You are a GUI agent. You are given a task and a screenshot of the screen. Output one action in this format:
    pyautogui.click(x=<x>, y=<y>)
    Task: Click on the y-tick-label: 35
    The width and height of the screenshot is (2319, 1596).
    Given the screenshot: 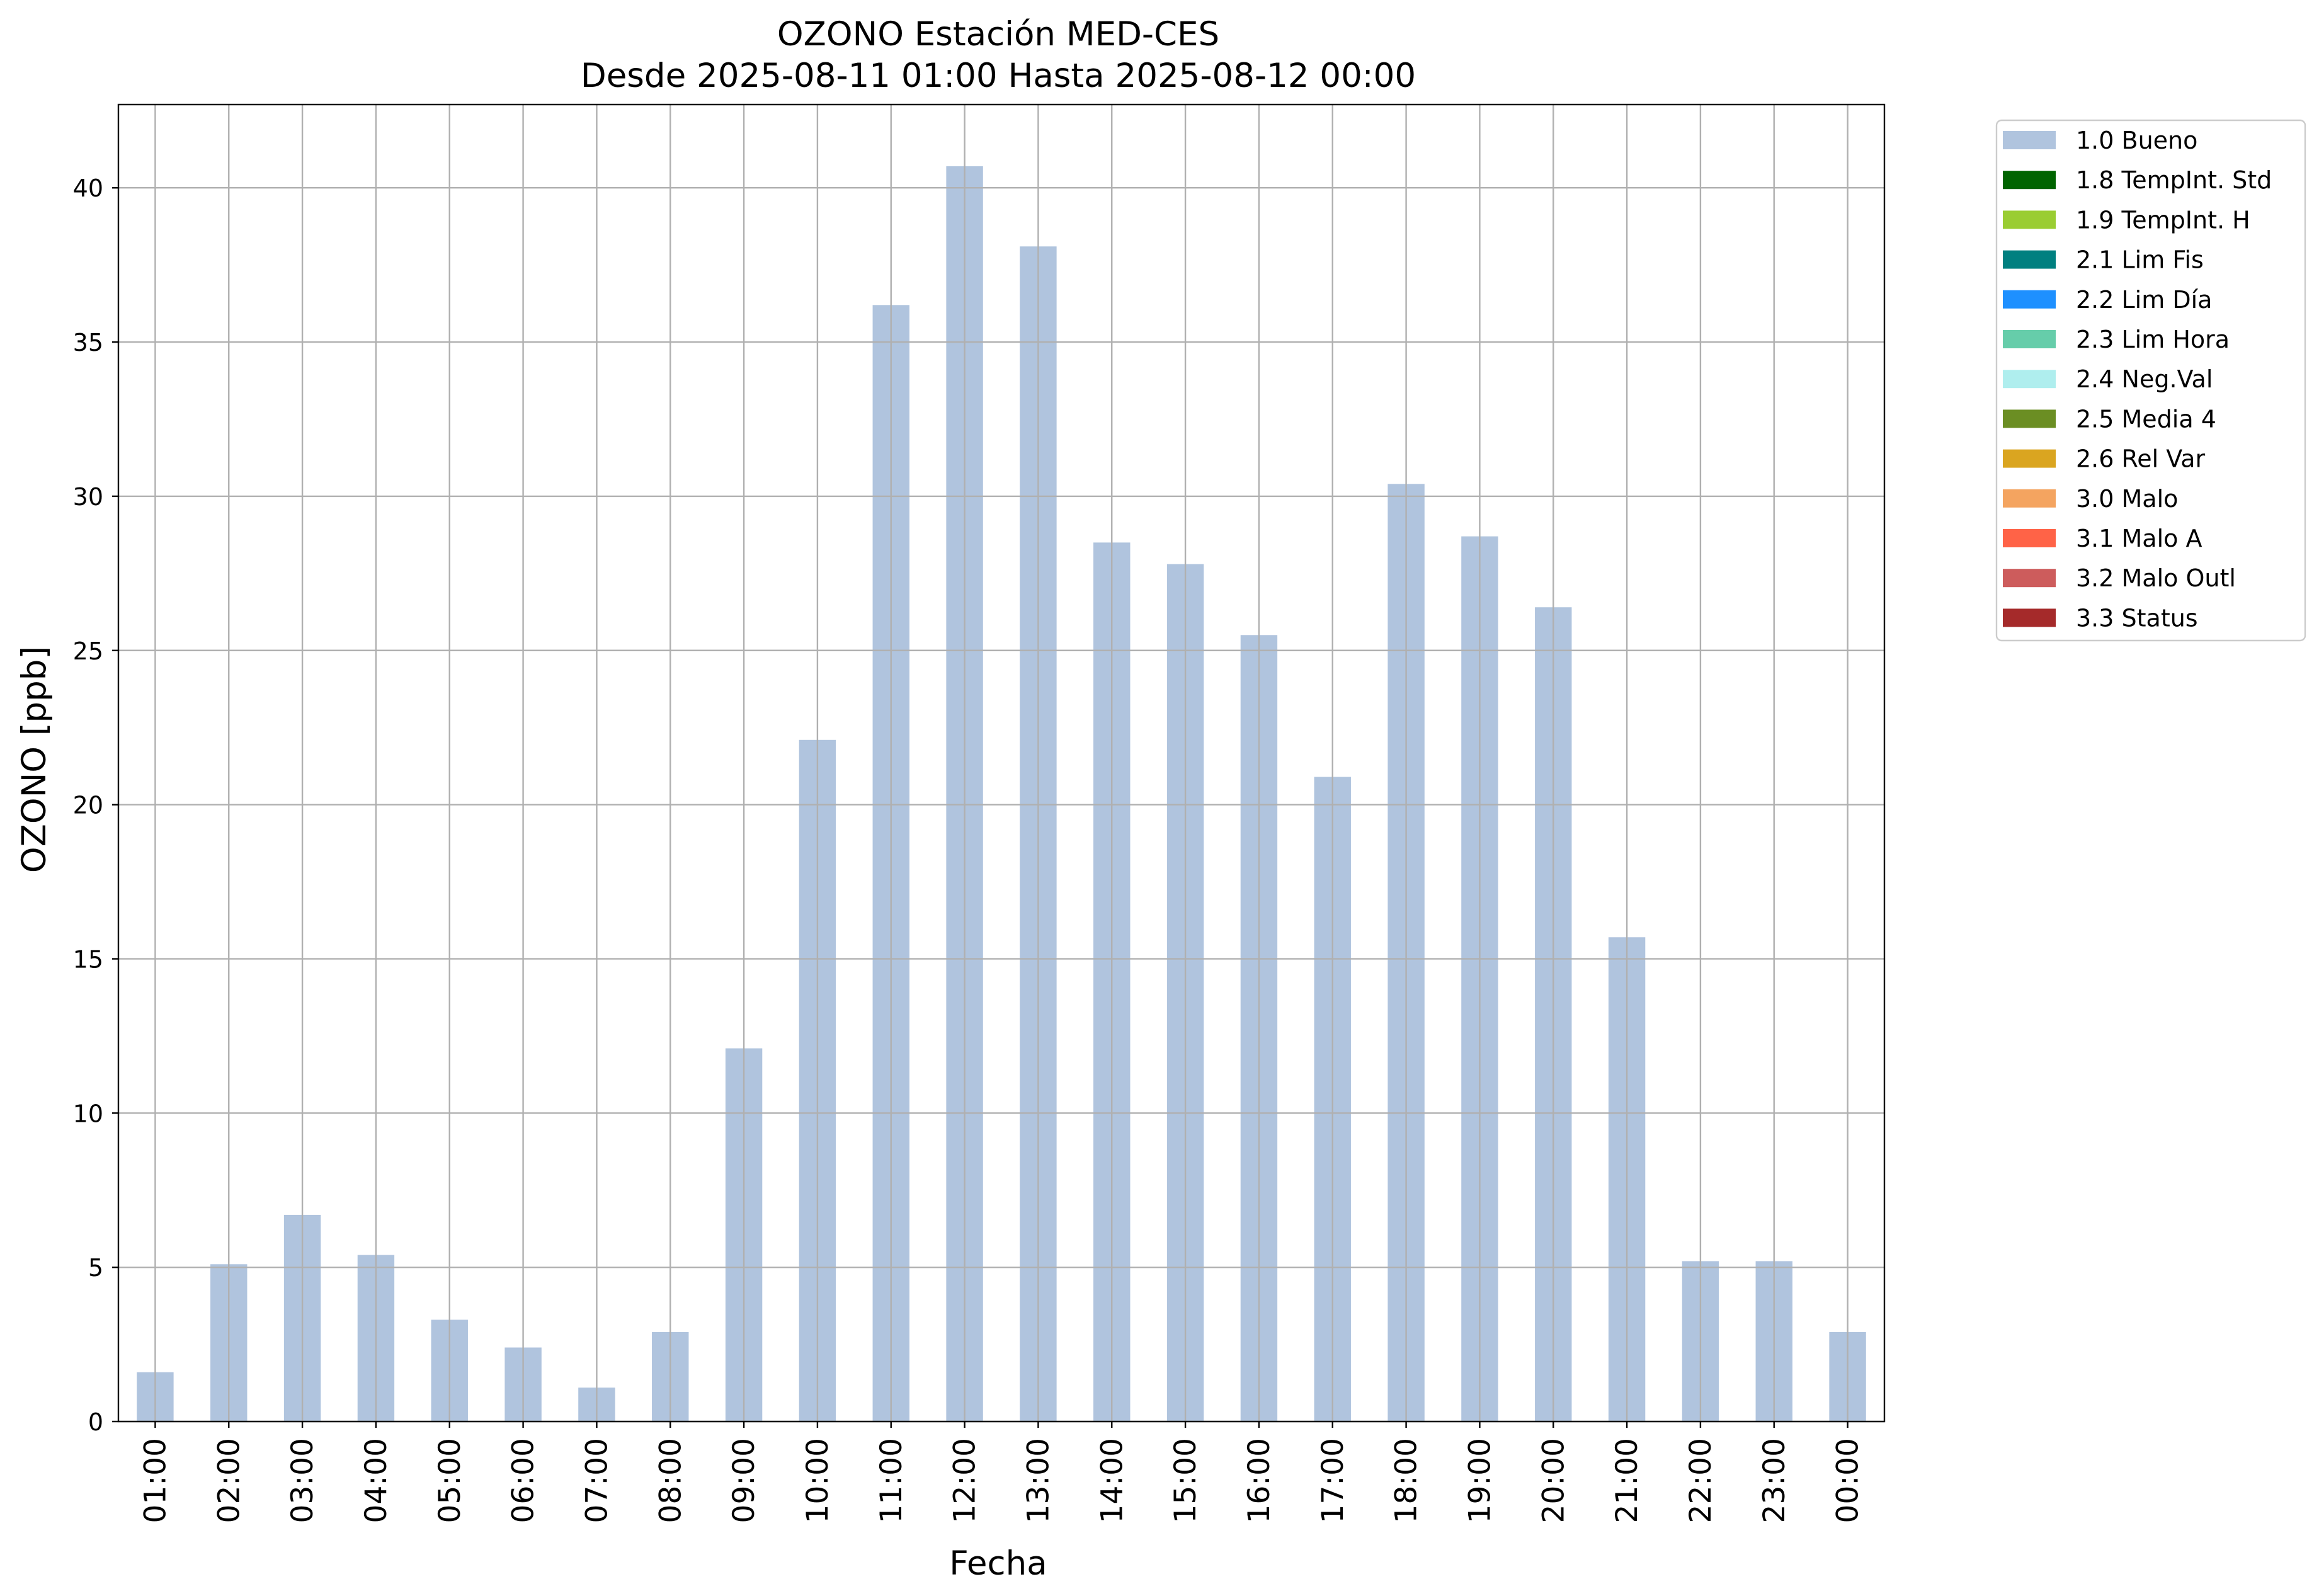 What is the action you would take?
    pyautogui.click(x=88, y=342)
    